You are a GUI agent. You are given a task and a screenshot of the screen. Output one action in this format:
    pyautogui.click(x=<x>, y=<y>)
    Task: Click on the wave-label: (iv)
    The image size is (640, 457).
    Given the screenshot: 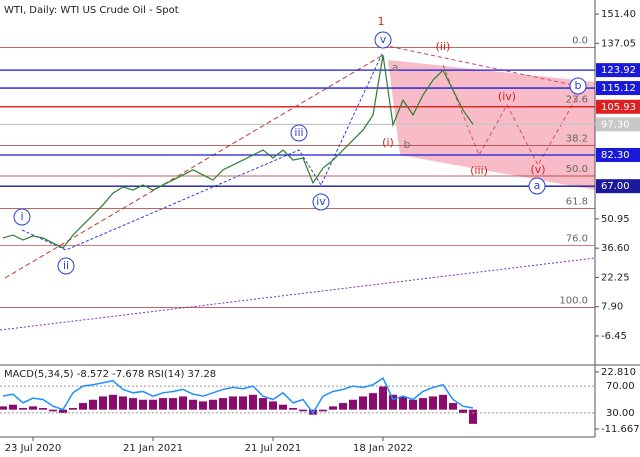 What is the action you would take?
    pyautogui.click(x=507, y=96)
    